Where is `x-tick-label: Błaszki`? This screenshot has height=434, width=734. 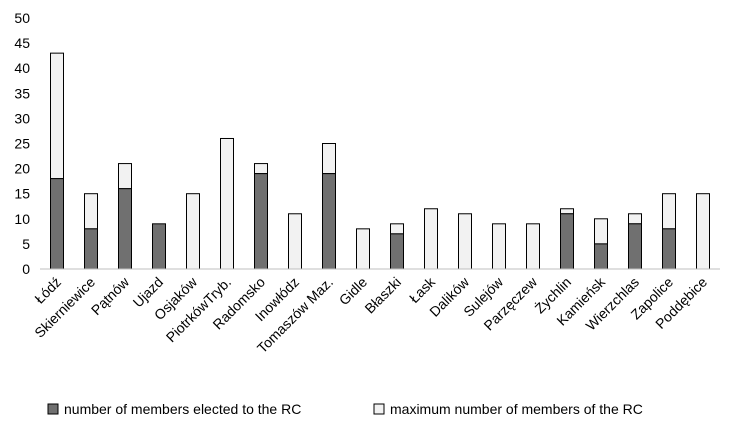 x-tick-label: Błaszki is located at coordinates (382, 295).